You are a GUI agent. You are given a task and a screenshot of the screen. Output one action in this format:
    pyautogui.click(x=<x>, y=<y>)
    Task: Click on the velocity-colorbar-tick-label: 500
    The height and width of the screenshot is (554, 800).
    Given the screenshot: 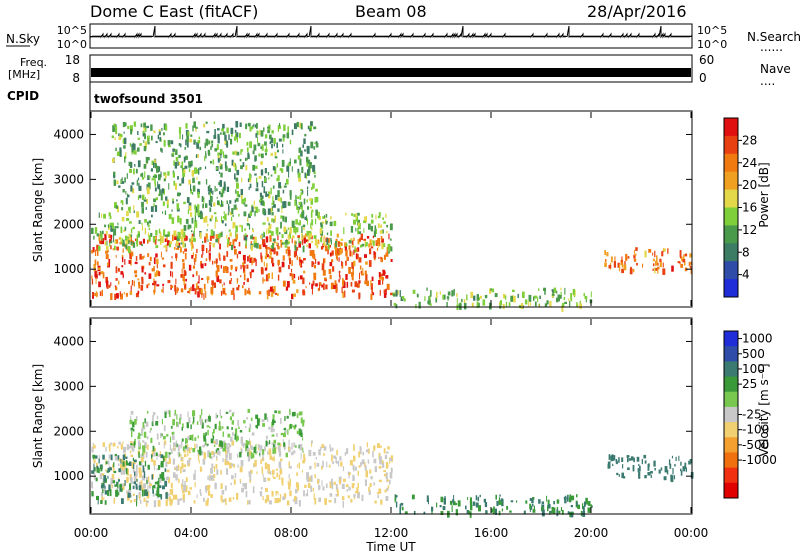 What is the action you would take?
    pyautogui.click(x=753, y=354)
    